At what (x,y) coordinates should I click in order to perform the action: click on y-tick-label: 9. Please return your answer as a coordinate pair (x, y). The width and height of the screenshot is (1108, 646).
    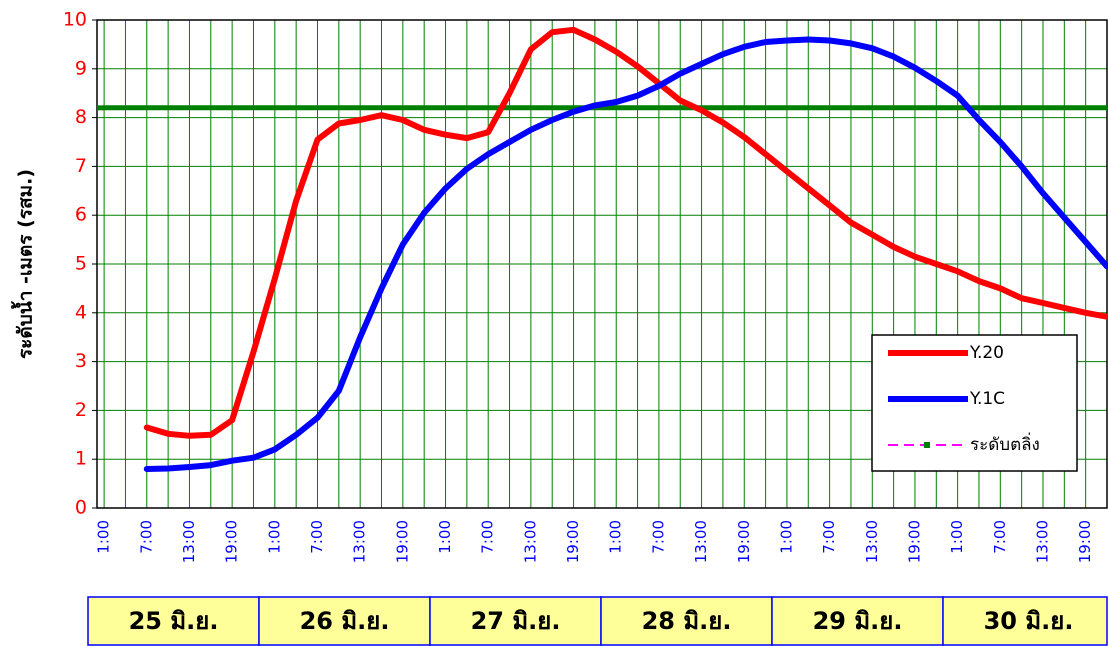
    Looking at the image, I should click on (81, 68).